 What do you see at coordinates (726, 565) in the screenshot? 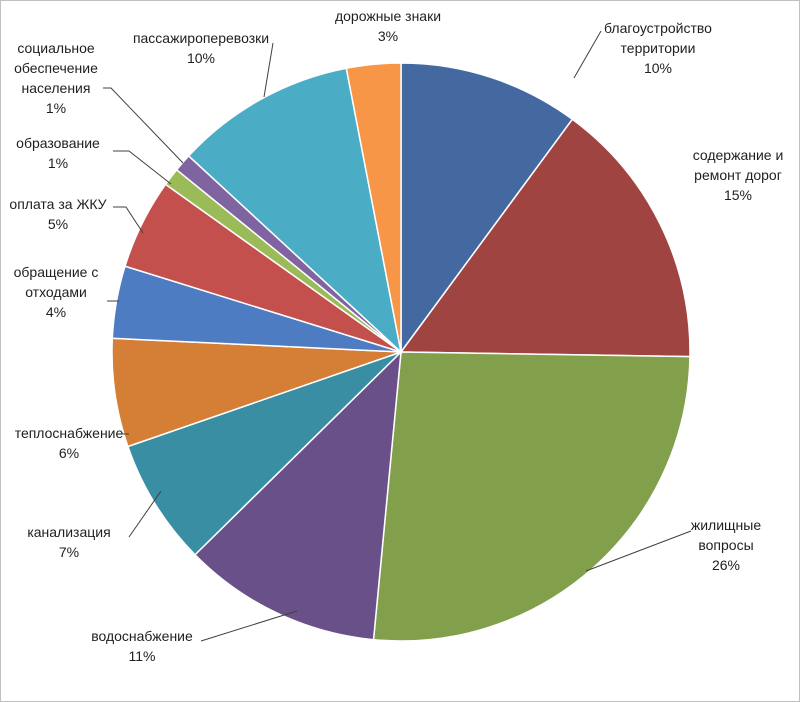
I see `slice-percent-label: 26%` at bounding box center [726, 565].